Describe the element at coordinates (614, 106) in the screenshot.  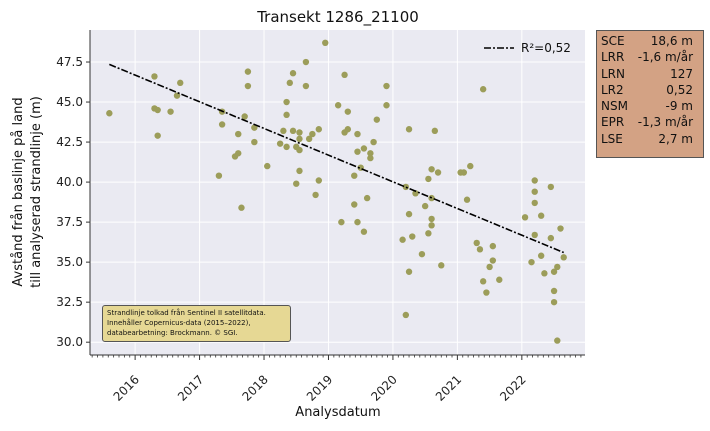
I see `stat-key: NSM` at that location.